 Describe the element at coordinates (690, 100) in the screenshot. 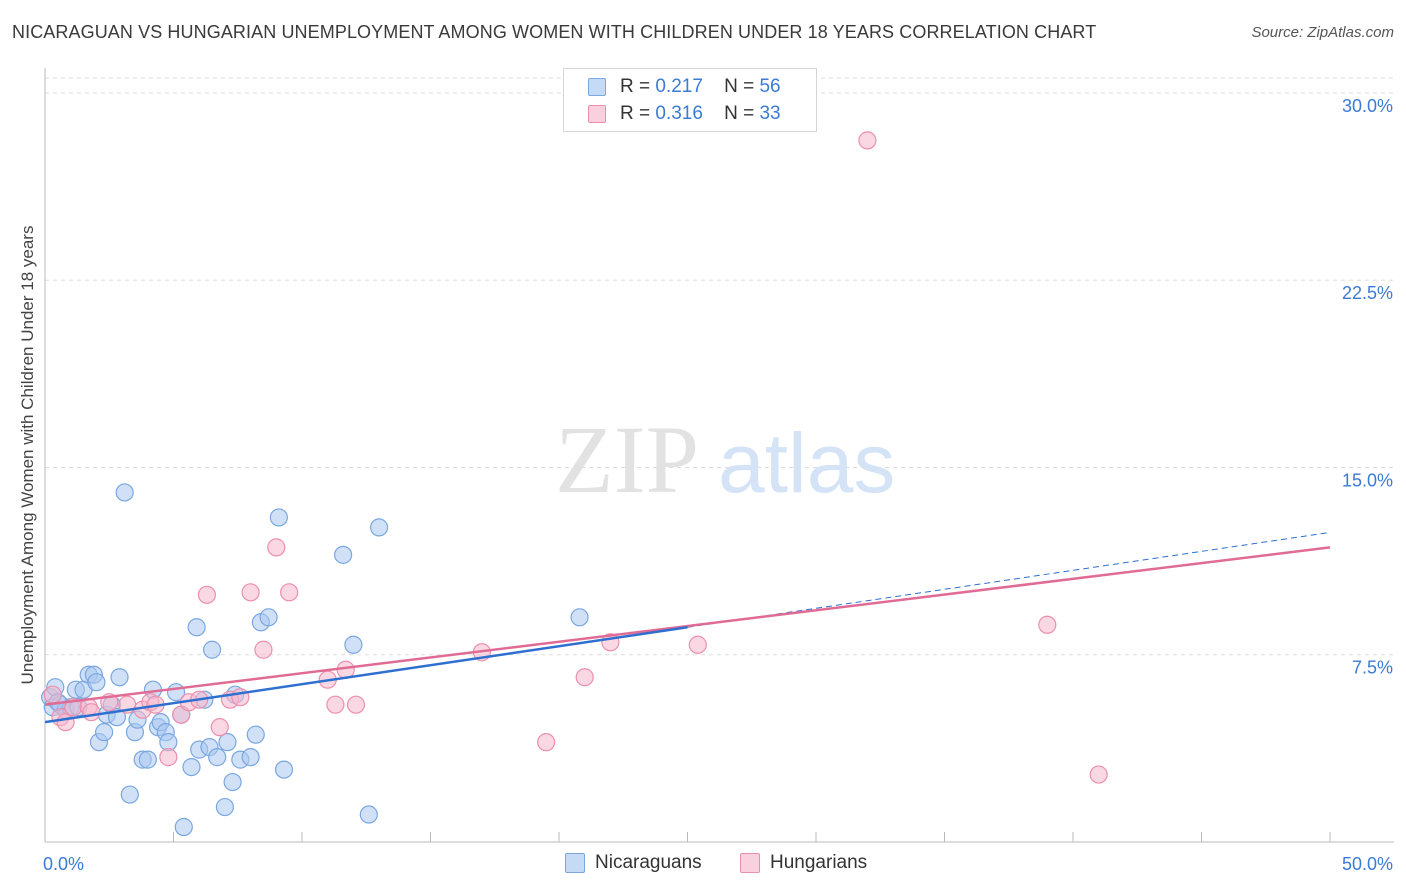

I see `correlation-legend: R = 0.217 N = 56 R = 0.316 N = 33` at that location.